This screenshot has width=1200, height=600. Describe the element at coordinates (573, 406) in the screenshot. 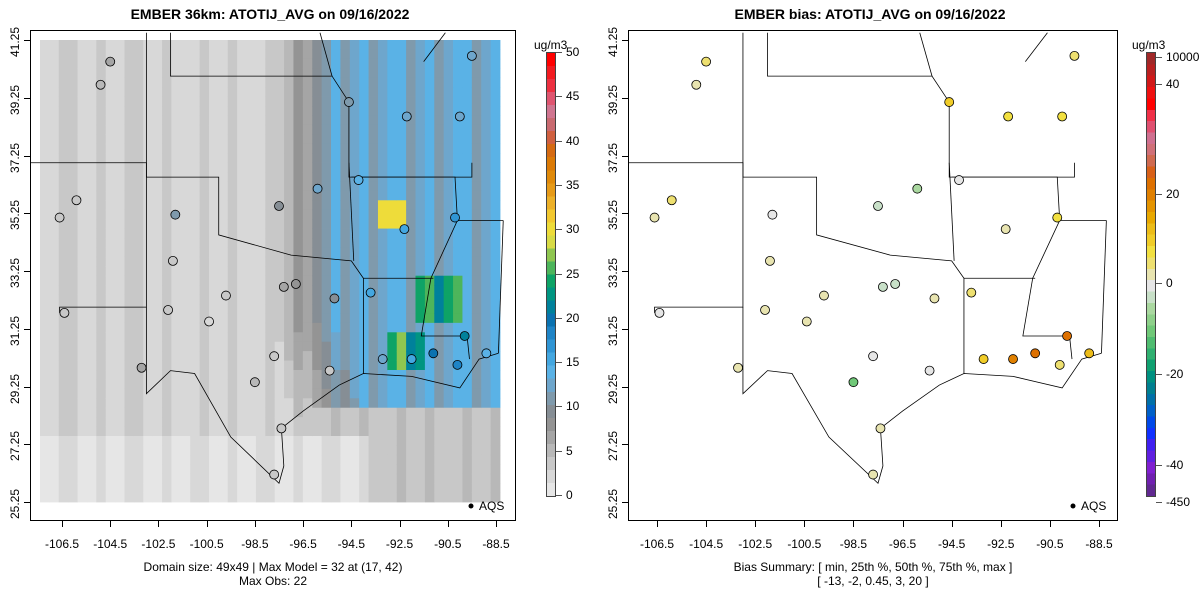

I see `left-colorbar-tick-label: 10` at that location.